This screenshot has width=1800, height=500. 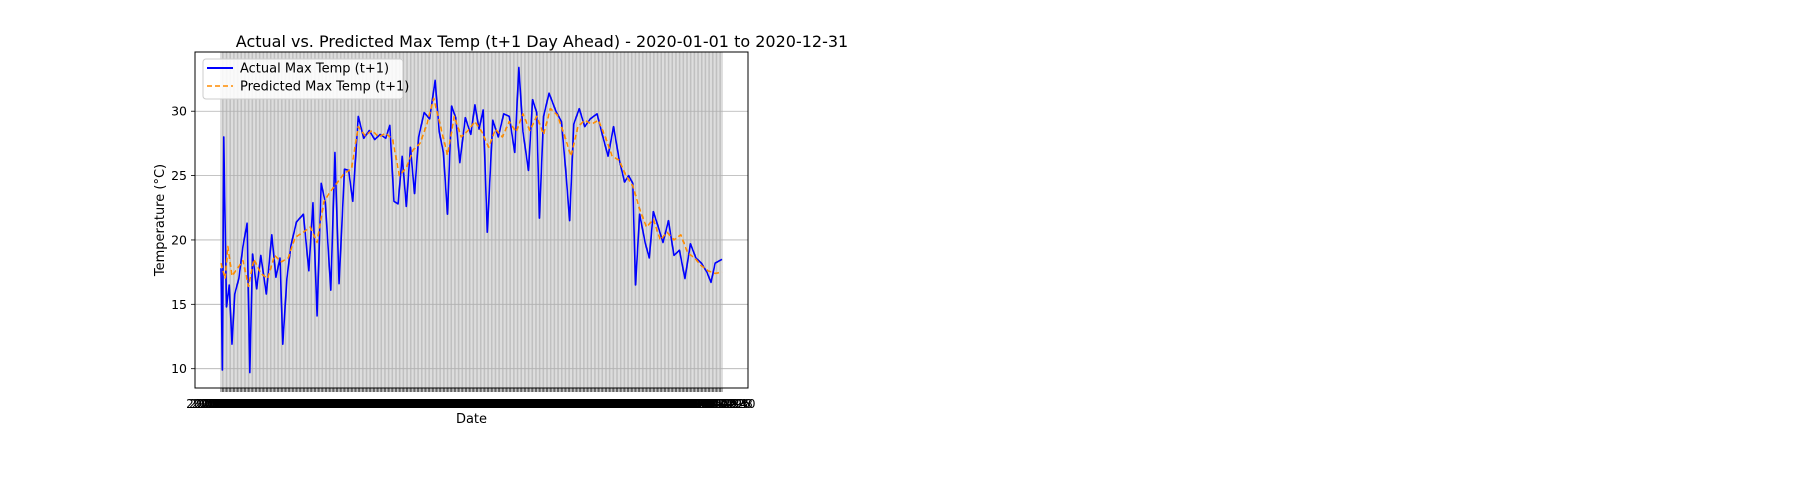 I want to click on x-tick-label: 2020-05-12, so click(x=402, y=404).